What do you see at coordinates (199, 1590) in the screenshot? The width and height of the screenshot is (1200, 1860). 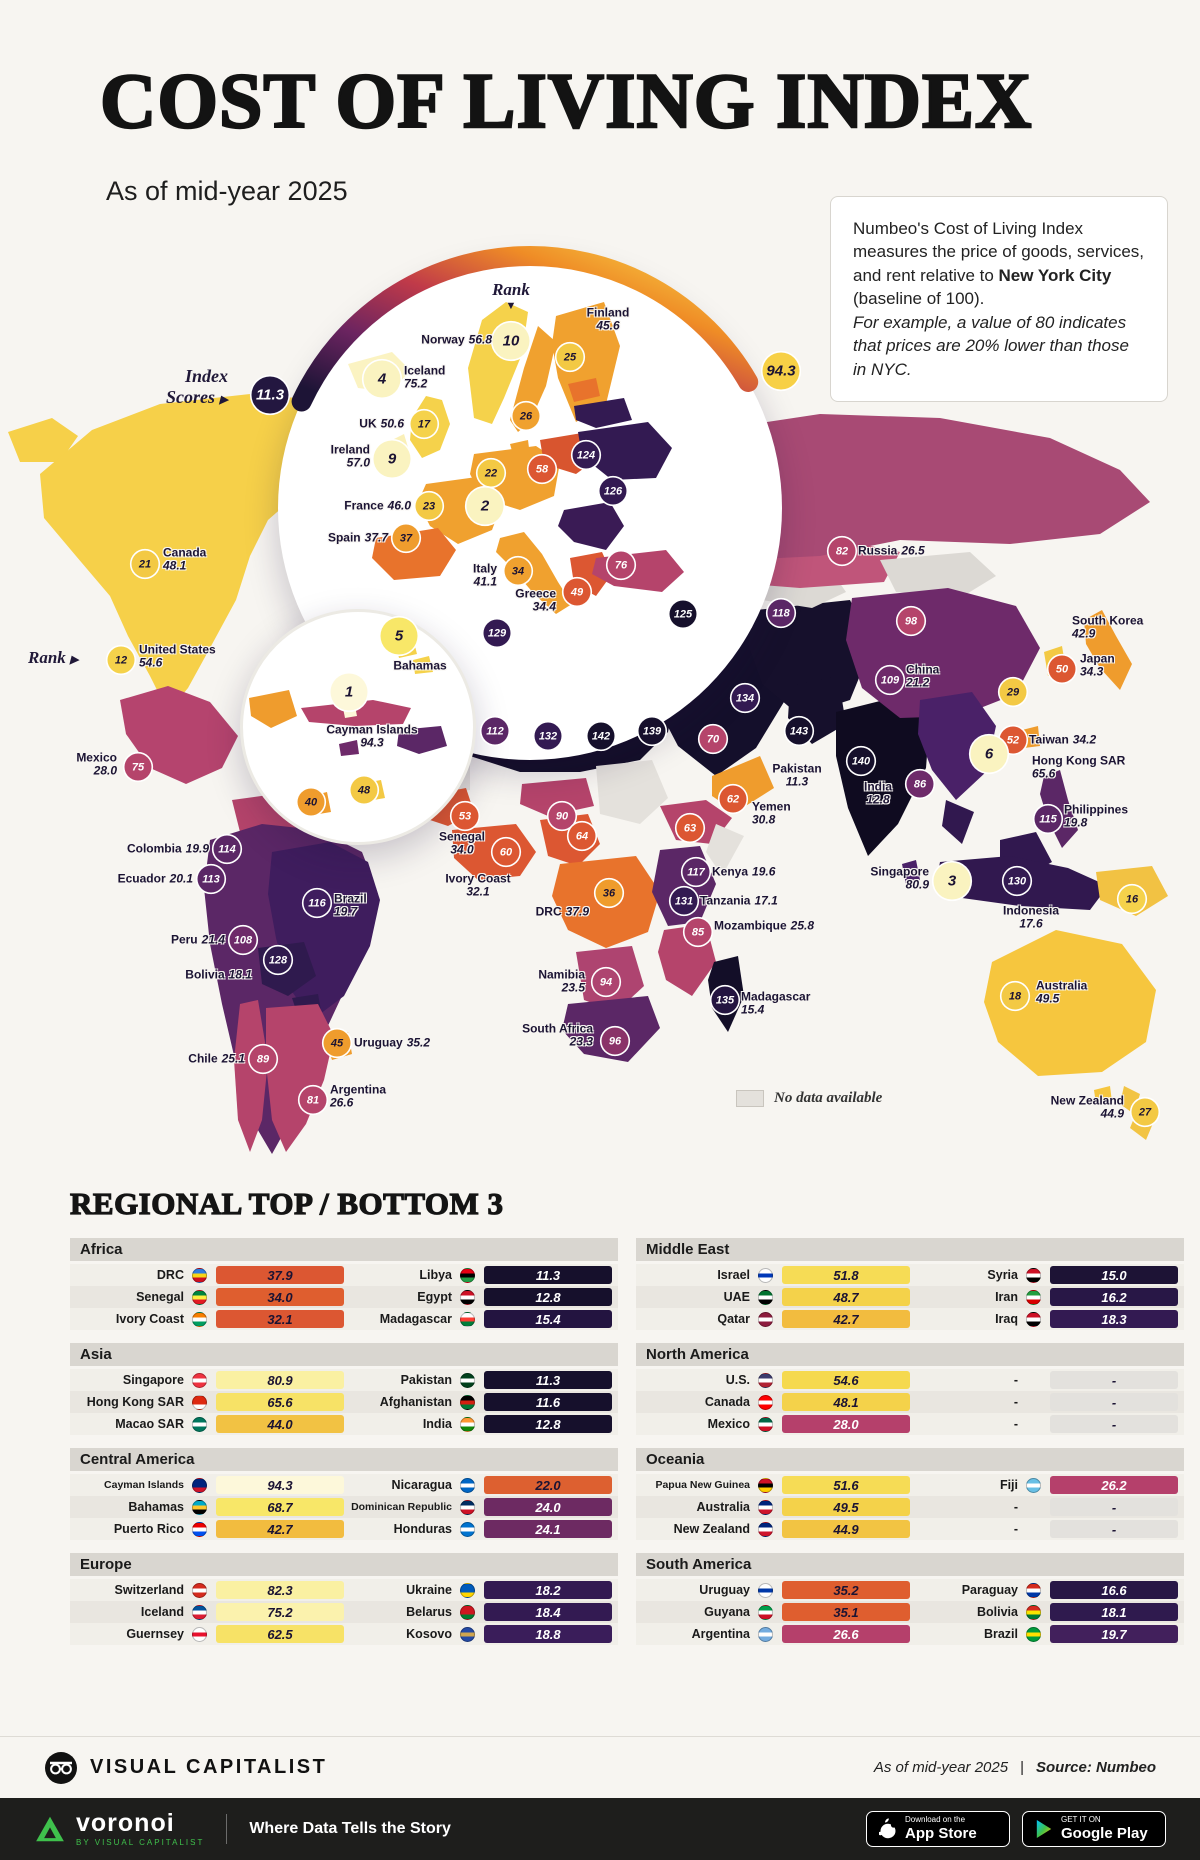 I see `switzerland-flag-icon` at bounding box center [199, 1590].